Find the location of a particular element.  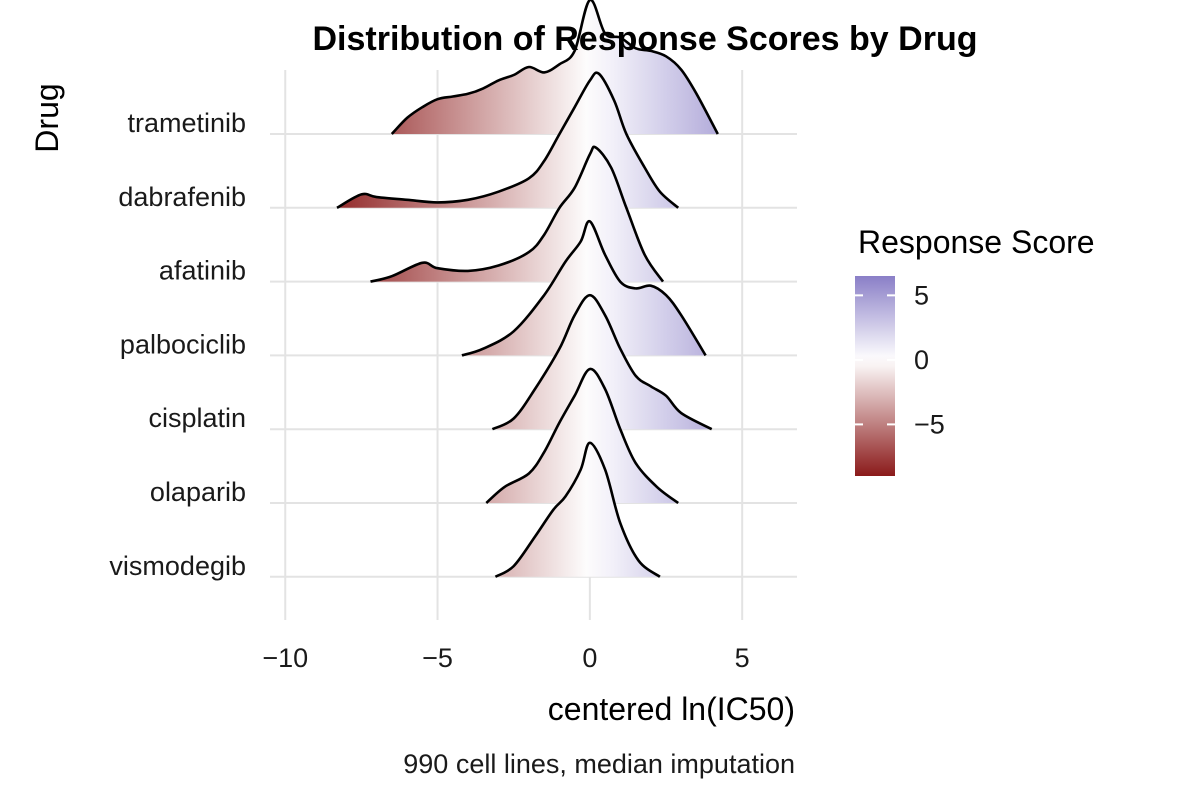

chart-title: Distribution of Response Scores by Drug is located at coordinates (645, 39).